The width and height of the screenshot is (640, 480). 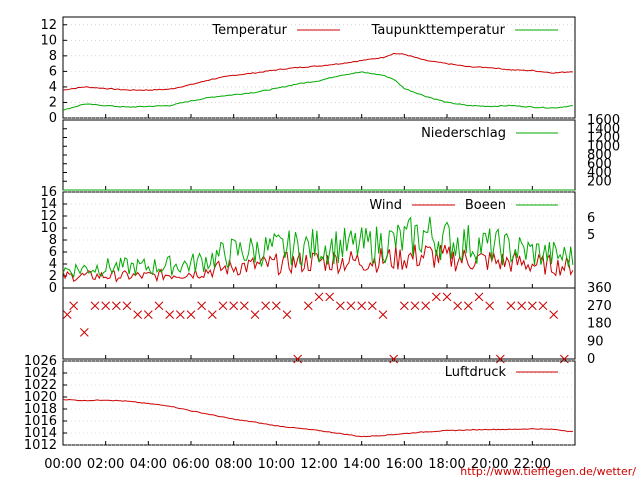 What do you see at coordinates (603, 146) in the screenshot?
I see `y-tick-label: 1000` at bounding box center [603, 146].